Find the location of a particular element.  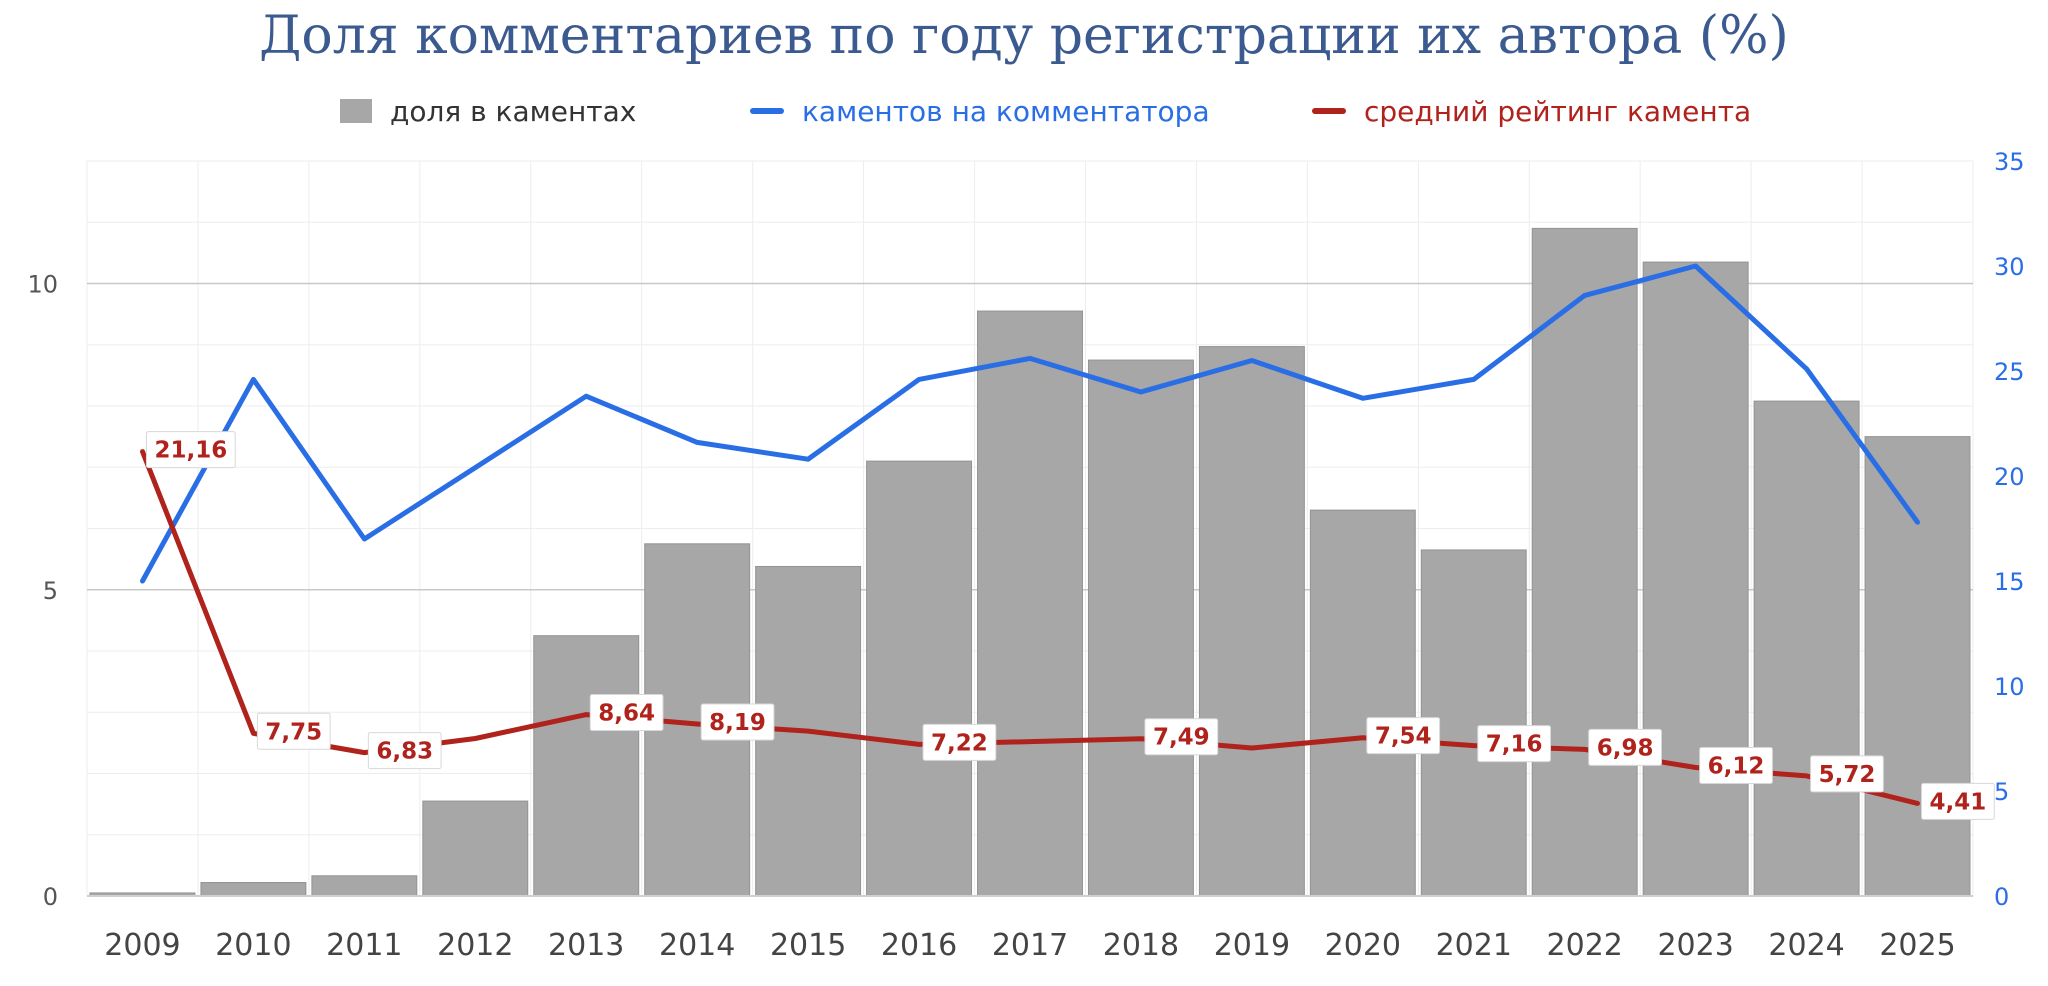

bar-2016 is located at coordinates (919, 678).